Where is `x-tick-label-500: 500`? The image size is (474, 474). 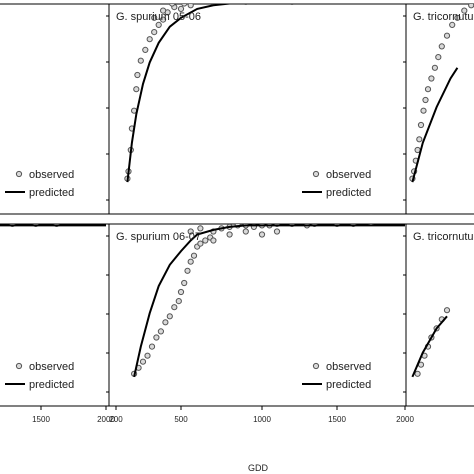 x-tick-label-500: 500 is located at coordinates (181, 419).